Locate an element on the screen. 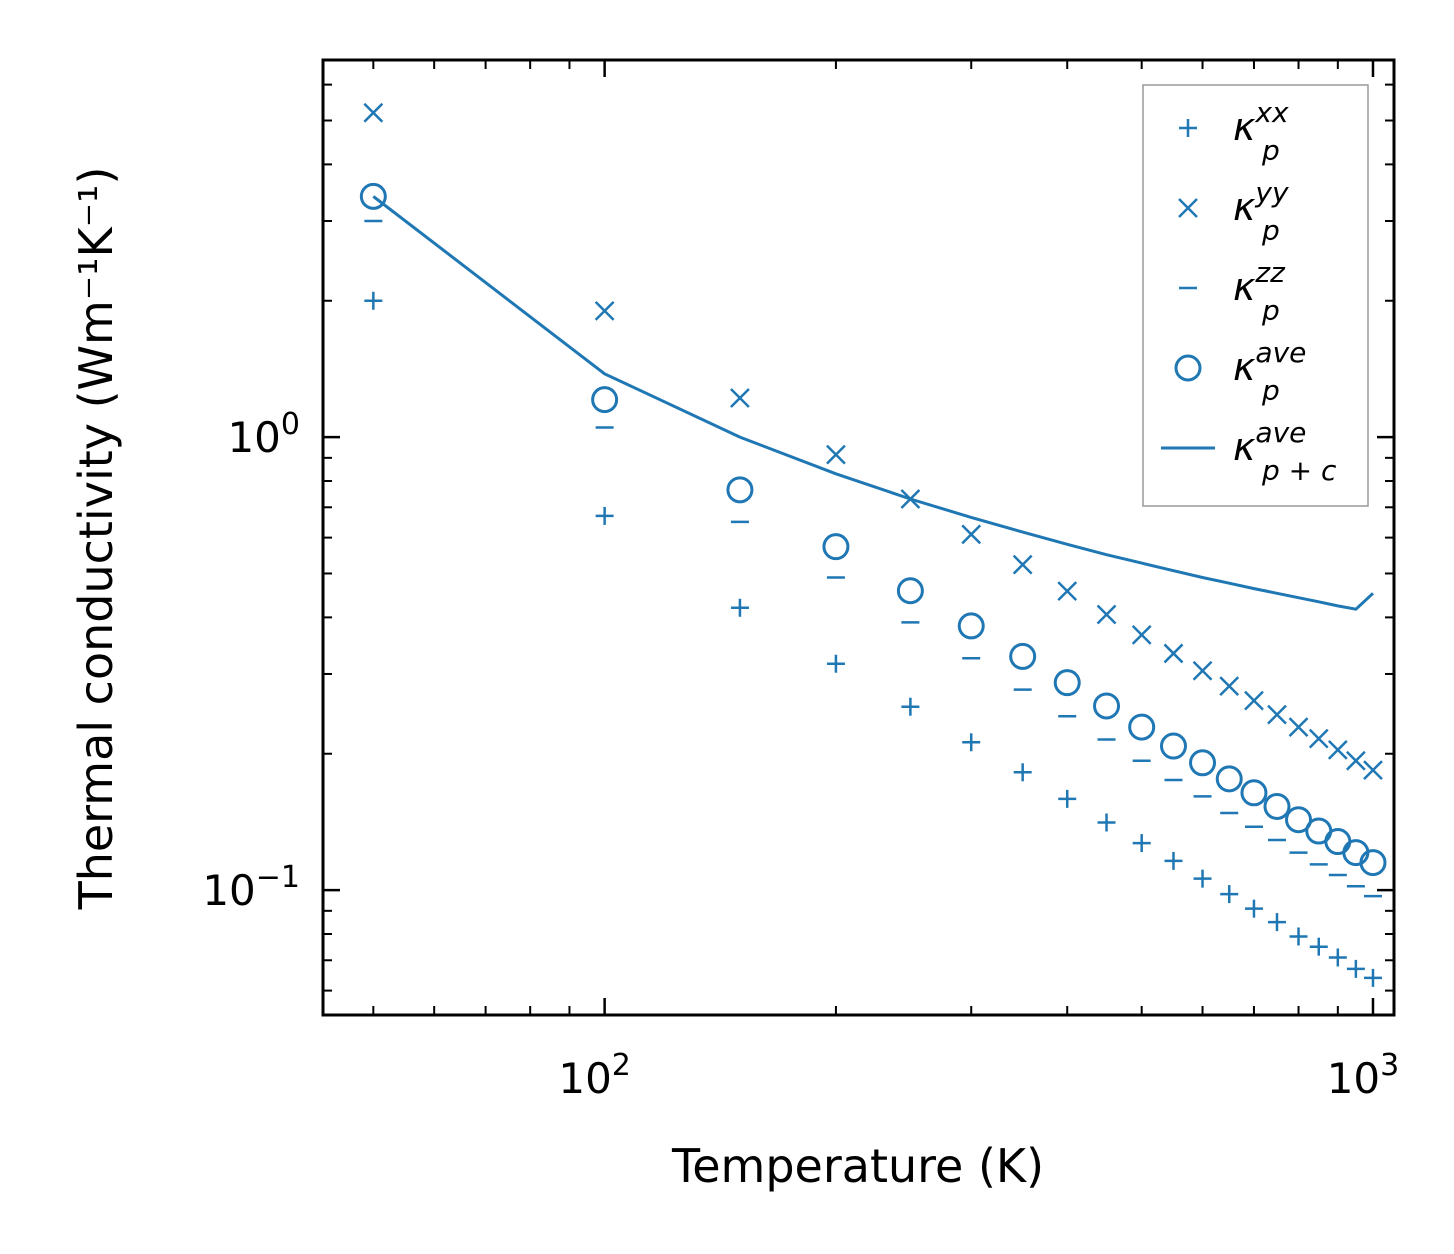  legend-label: κzz p is located at coordinates (1259, 291).